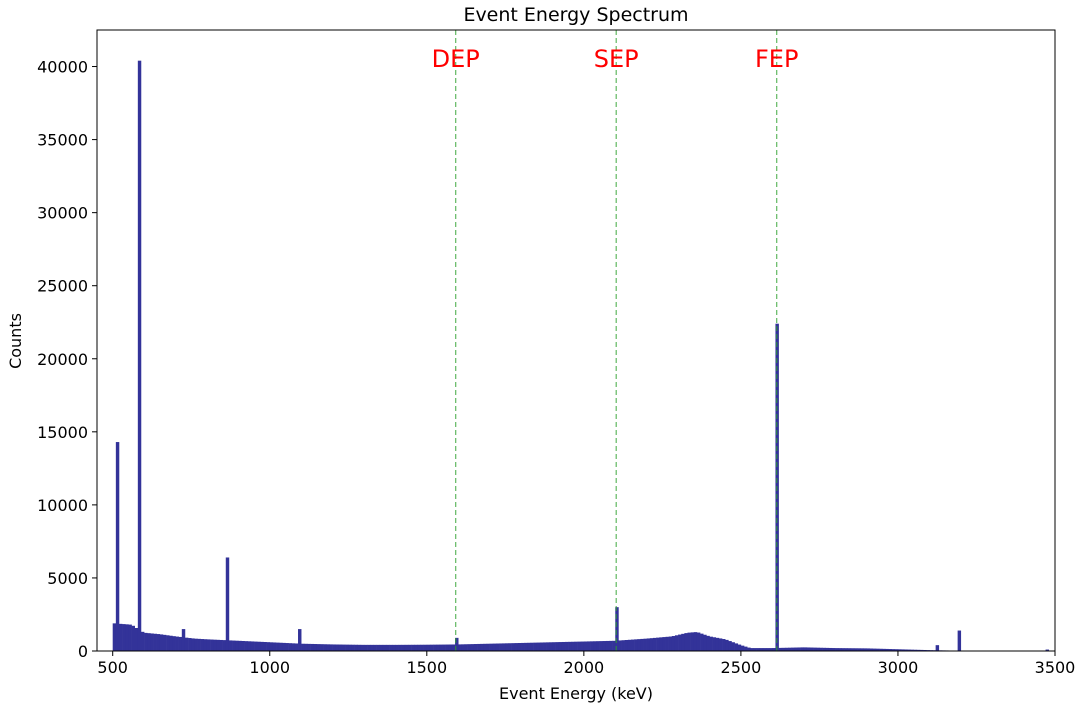 The width and height of the screenshot is (1081, 716). What do you see at coordinates (426, 667) in the screenshot?
I see `x-tick-label: 1500` at bounding box center [426, 667].